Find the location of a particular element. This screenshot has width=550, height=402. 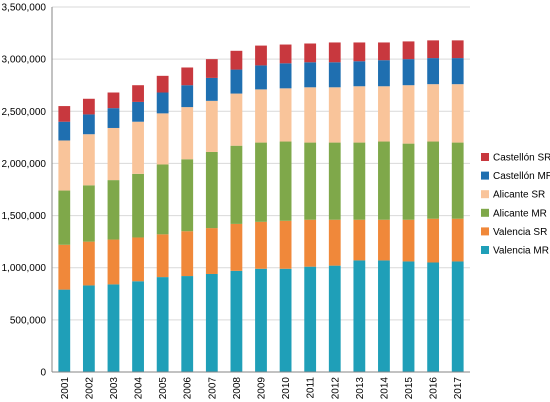

y-tick-label: 3,500,000 is located at coordinates (24, 8).